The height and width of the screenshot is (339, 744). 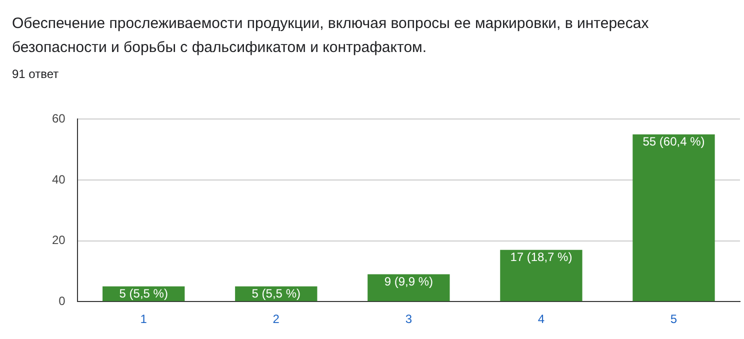 I want to click on chart-title: Обеспечение прослеживаемости продукции, включая вопросы ее маркировки, в интересах безопасности и борьбы с фальсификатом и контрафактом., so click(x=331, y=36).